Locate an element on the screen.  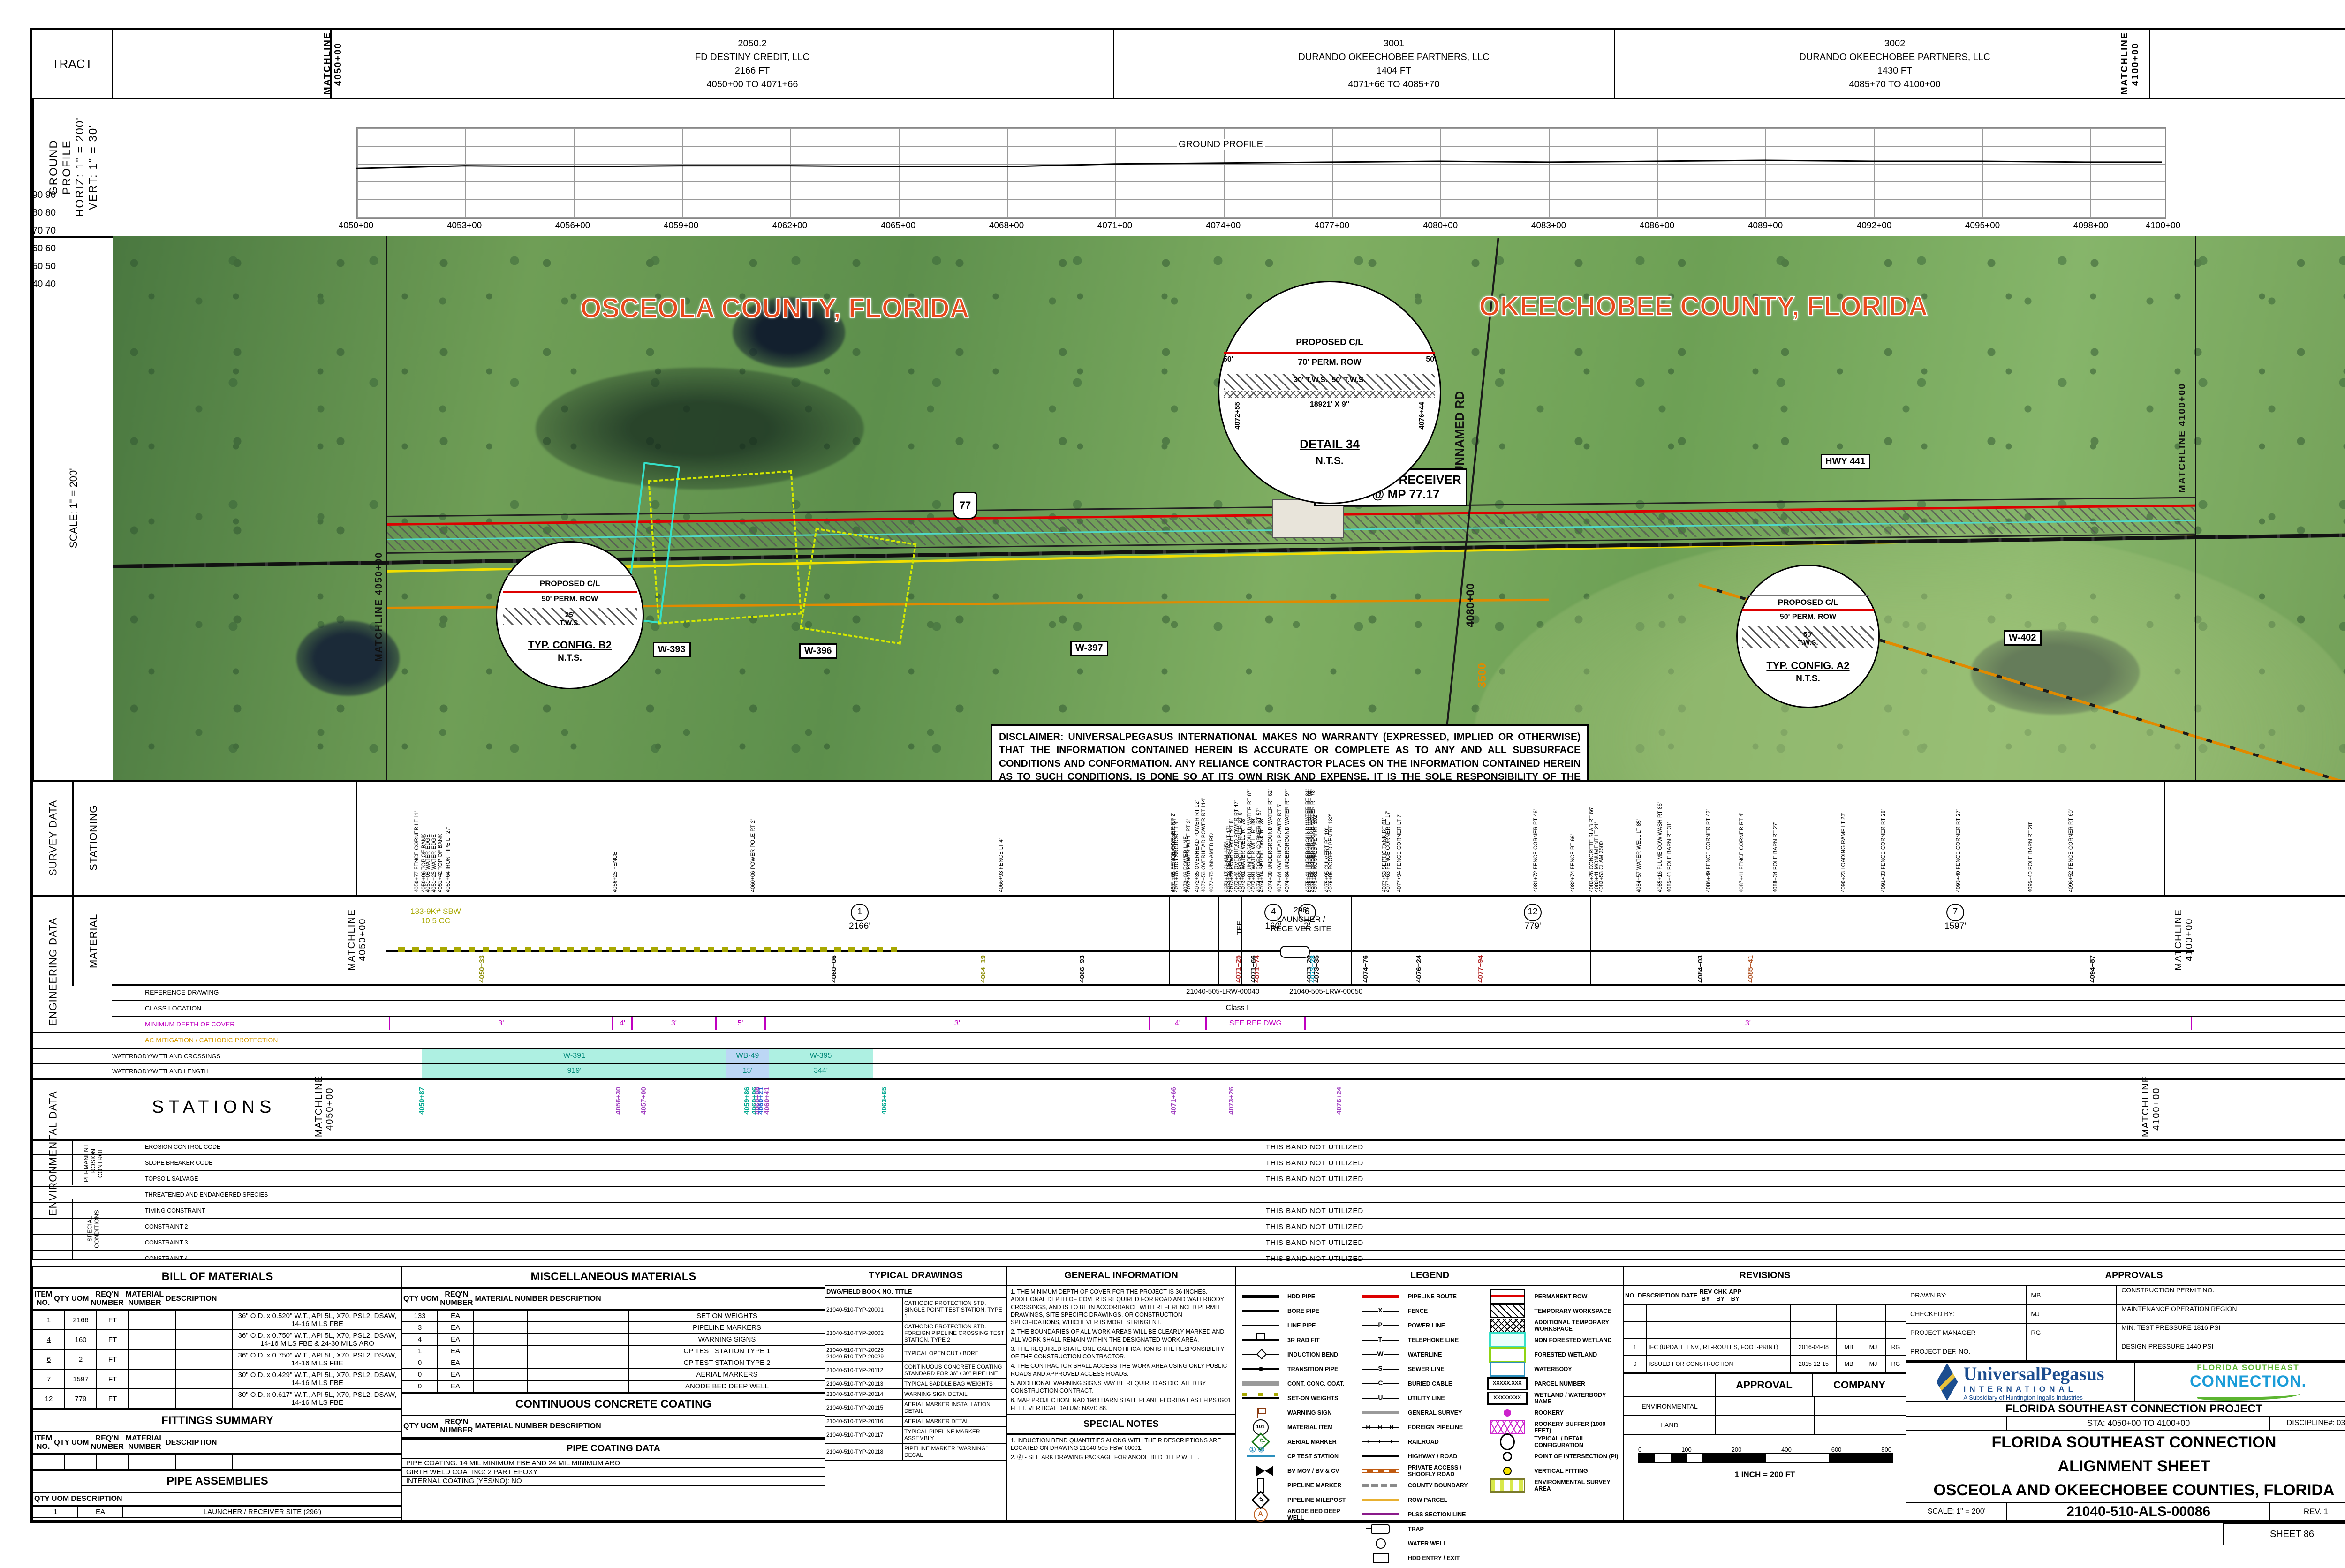
survey-station-label: 4071+76 GUY ANCHOR LT 4' is located at coordinates (1177, 857).